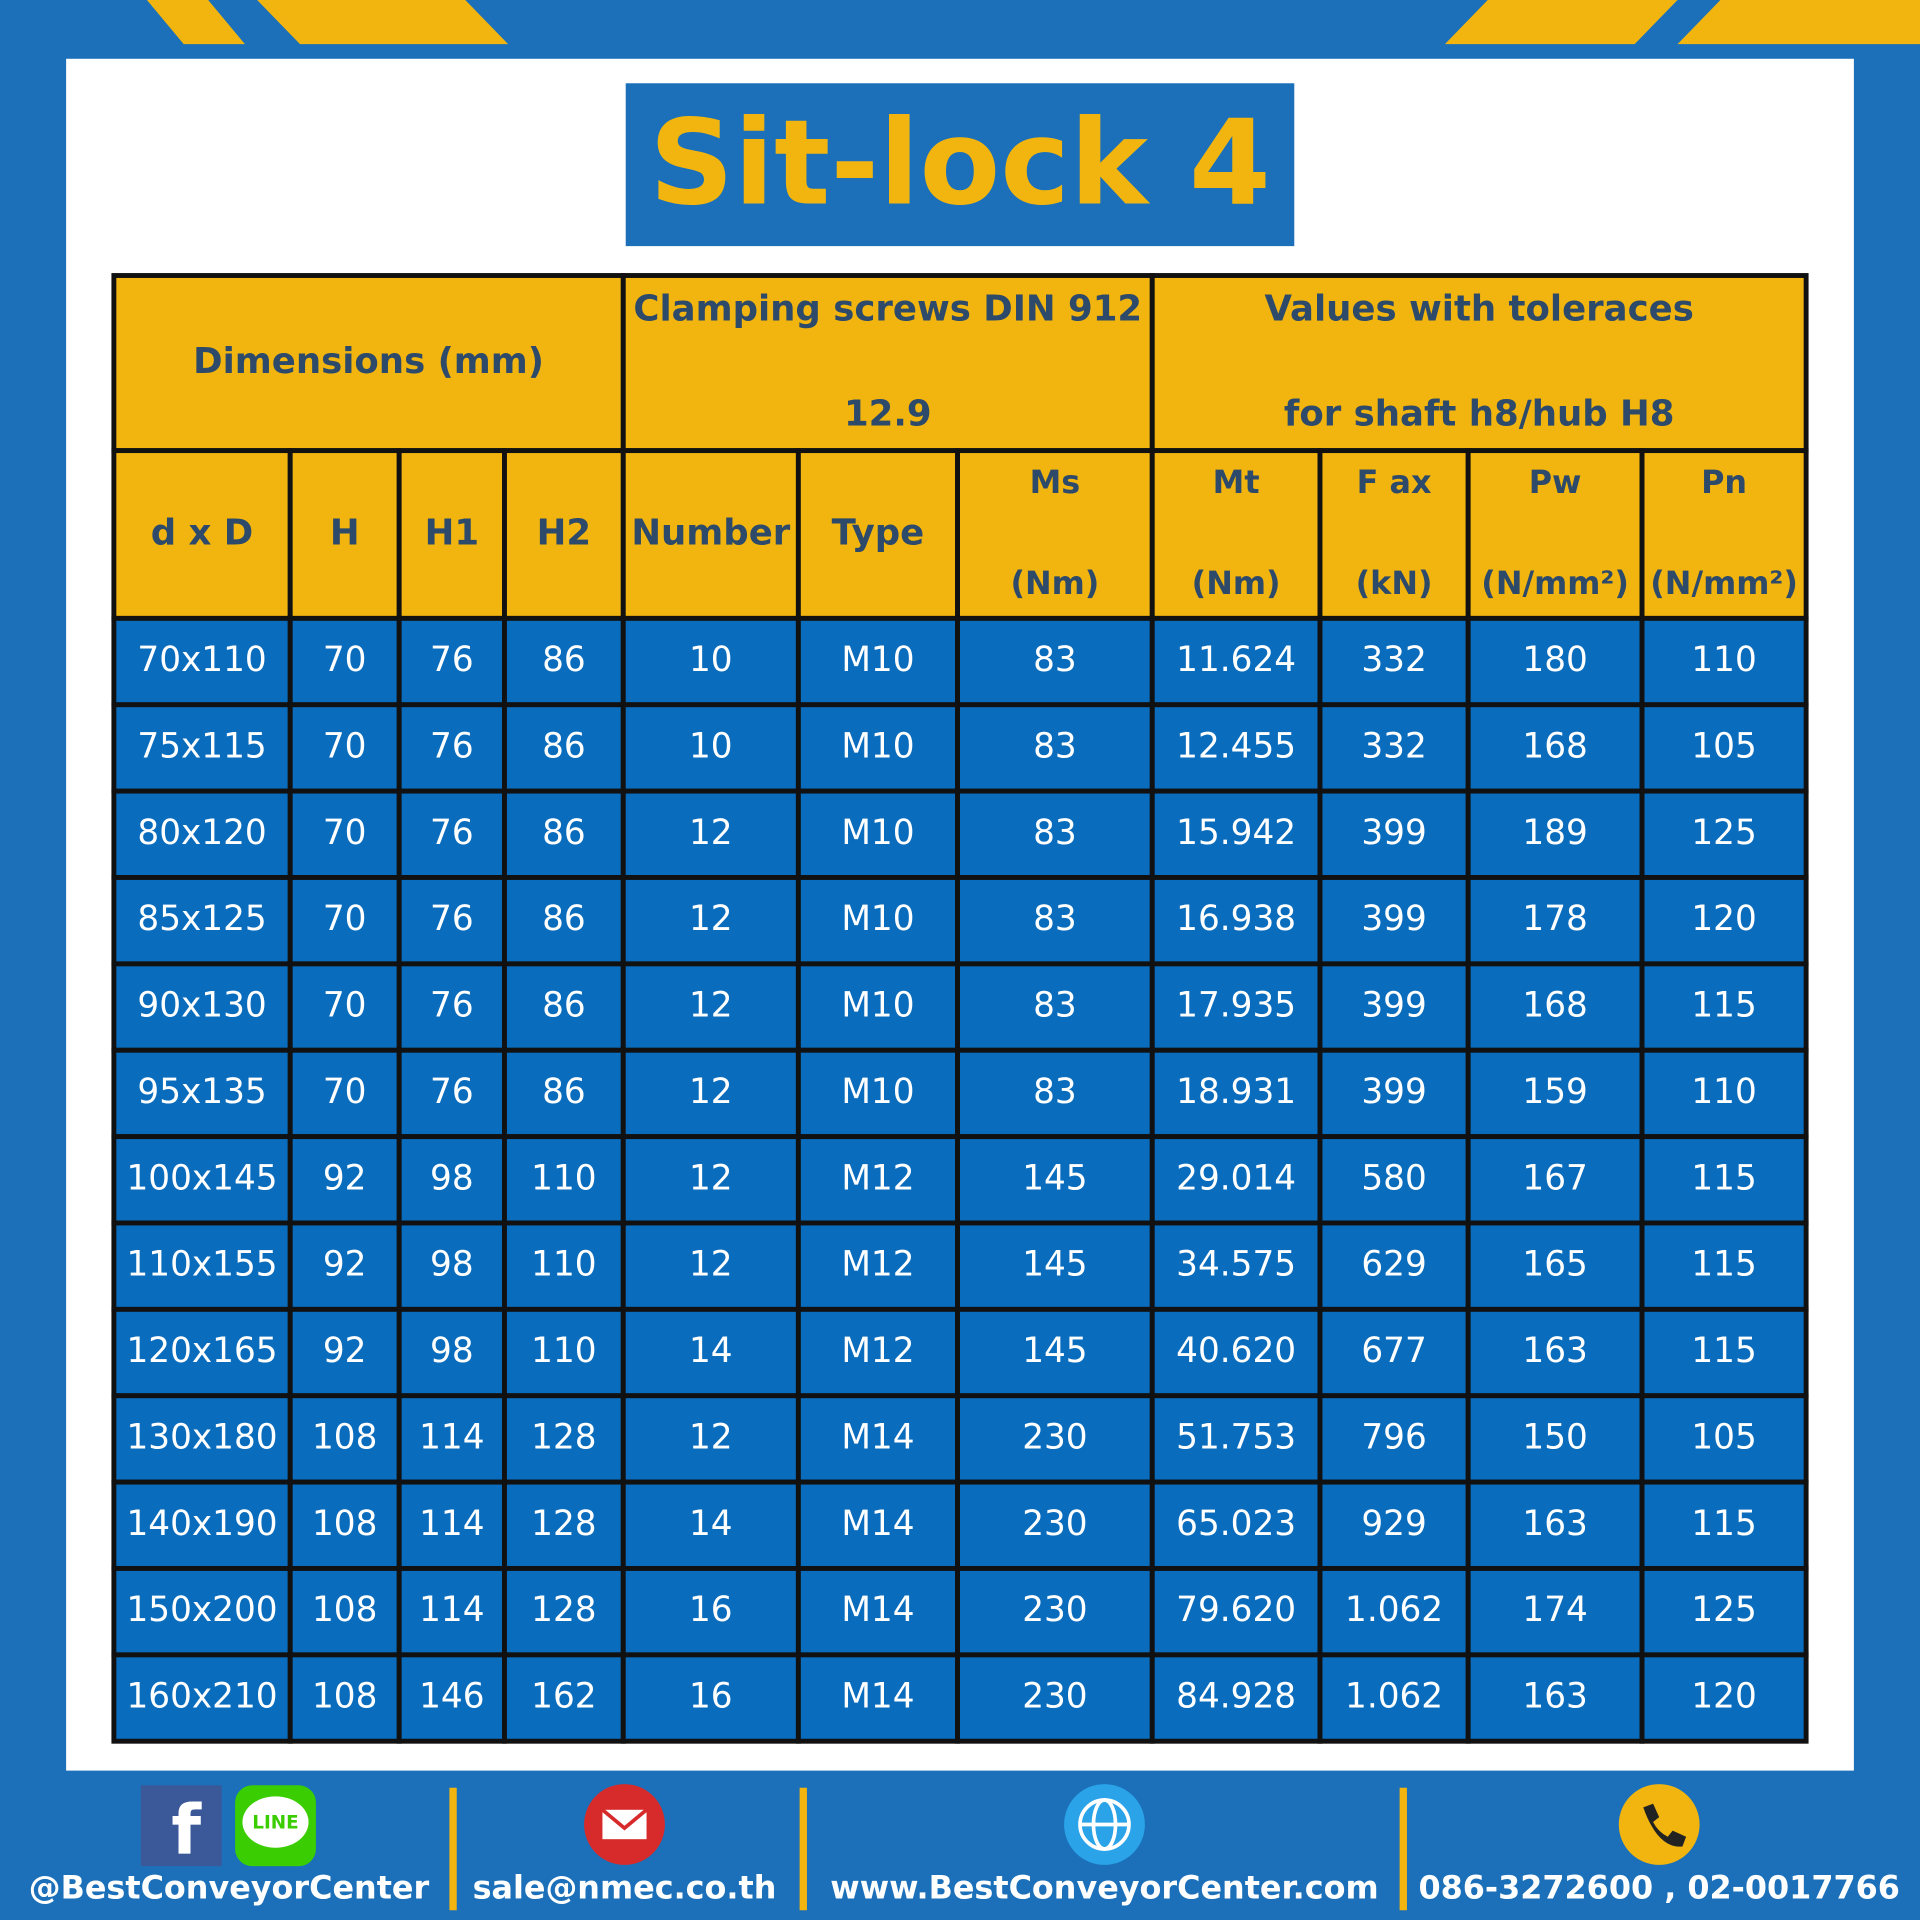  I want to click on column-header: (kN), so click(1394, 583).